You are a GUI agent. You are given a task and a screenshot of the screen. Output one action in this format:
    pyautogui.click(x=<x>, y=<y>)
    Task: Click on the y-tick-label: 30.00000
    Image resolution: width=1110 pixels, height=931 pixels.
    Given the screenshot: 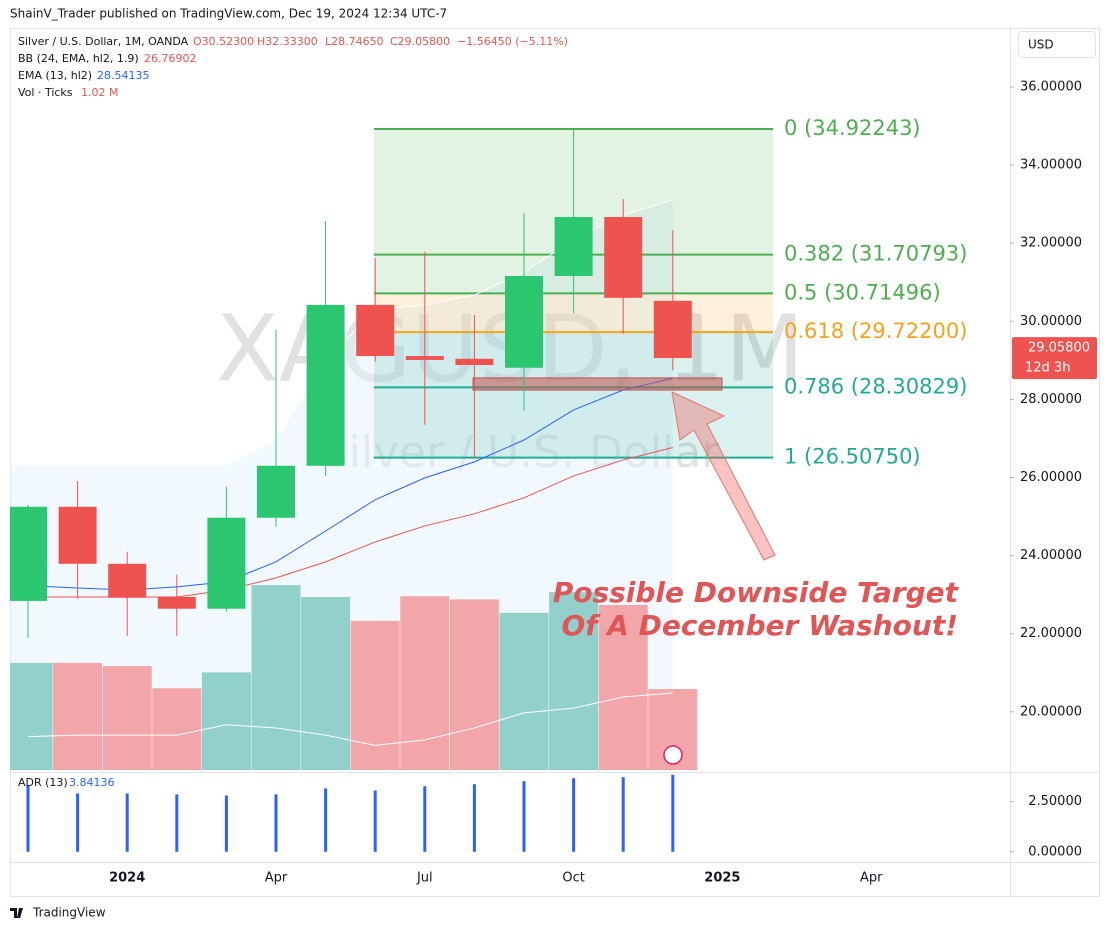 What is the action you would take?
    pyautogui.click(x=1051, y=321)
    